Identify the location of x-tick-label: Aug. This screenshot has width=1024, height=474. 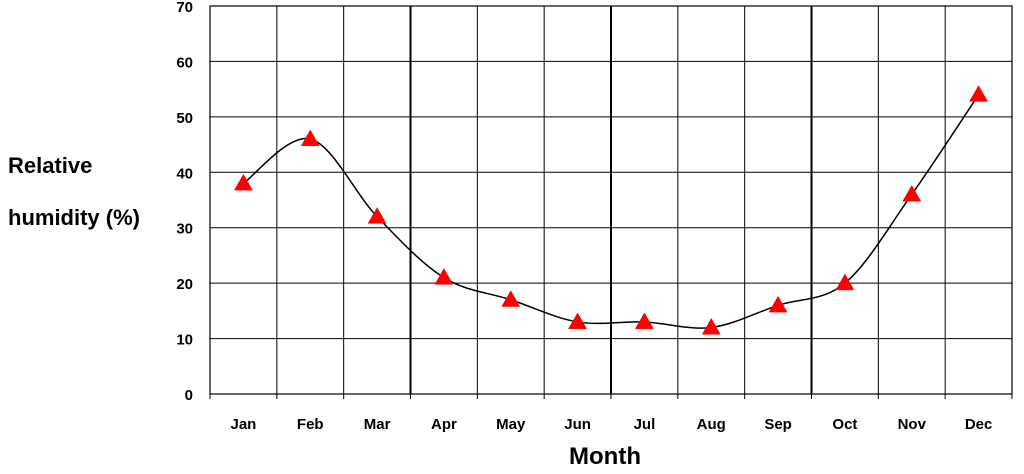
(711, 424).